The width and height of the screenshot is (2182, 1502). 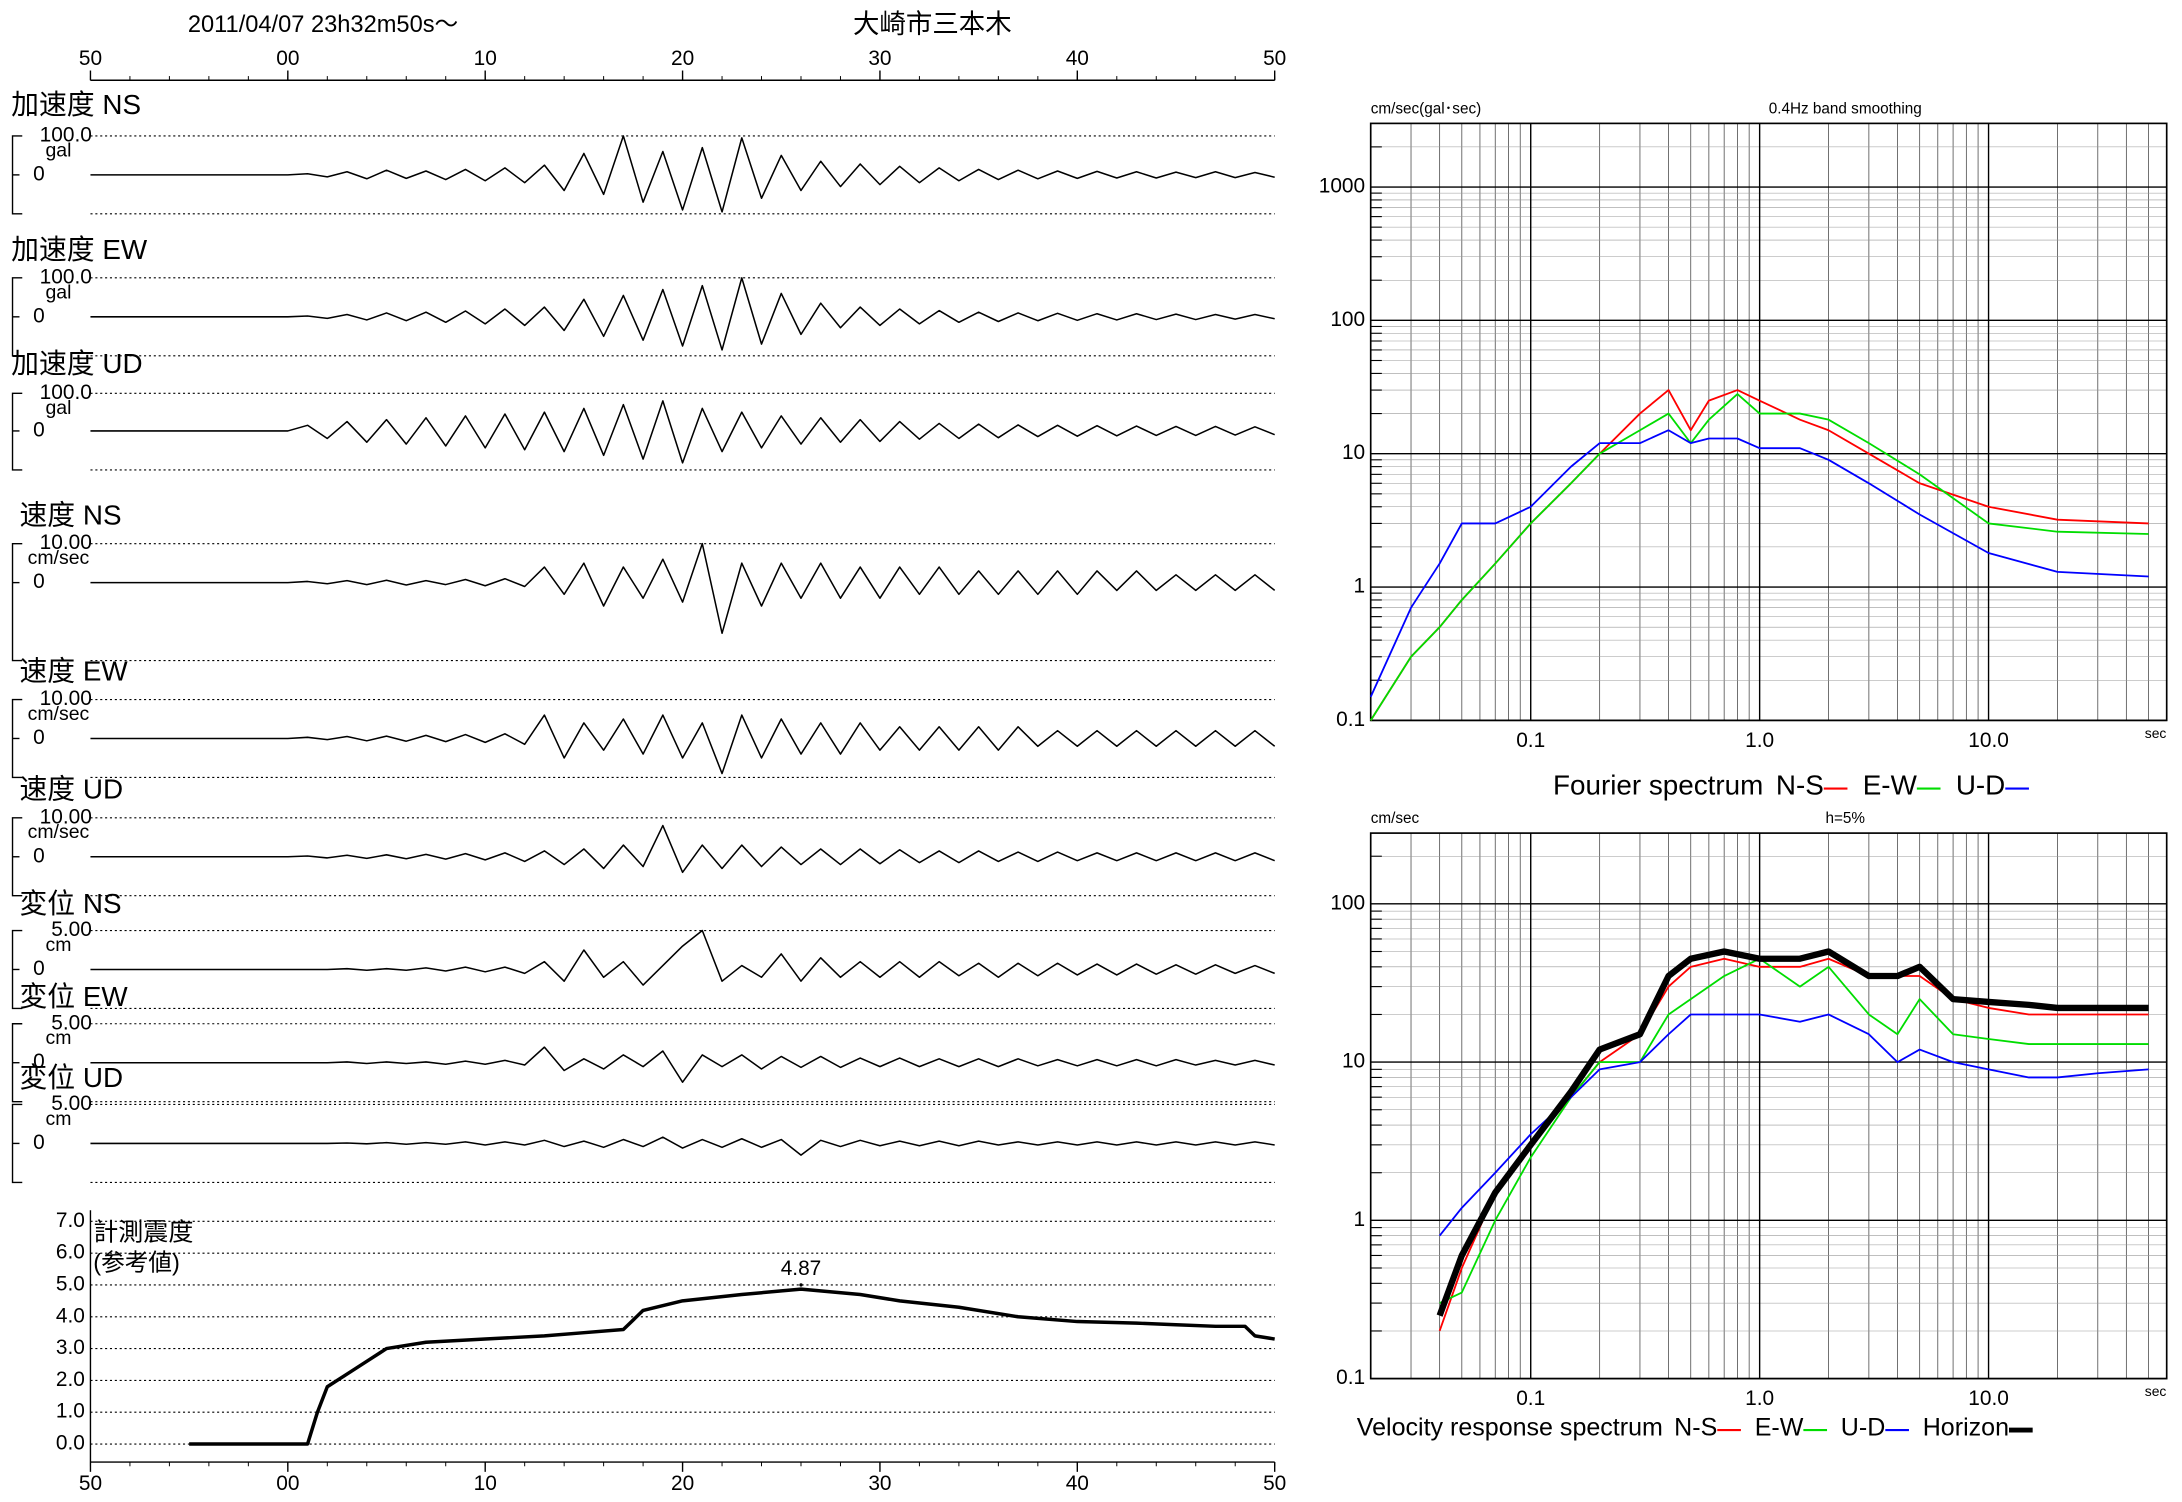 I want to click on y-tick-label: 1.0, so click(x=70, y=1411).